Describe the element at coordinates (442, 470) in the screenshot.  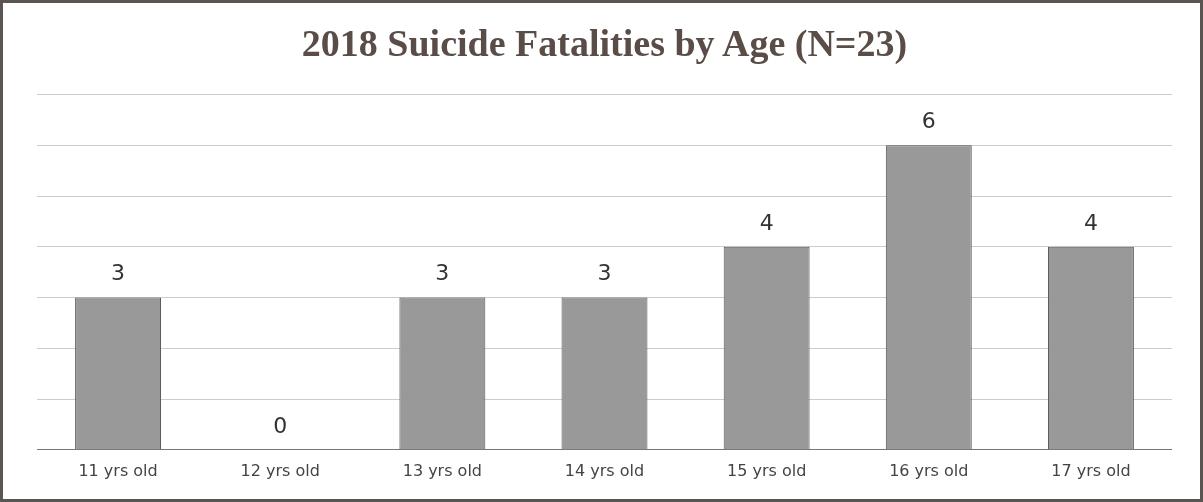
I see `x-tick-label: 13 yrs old` at that location.